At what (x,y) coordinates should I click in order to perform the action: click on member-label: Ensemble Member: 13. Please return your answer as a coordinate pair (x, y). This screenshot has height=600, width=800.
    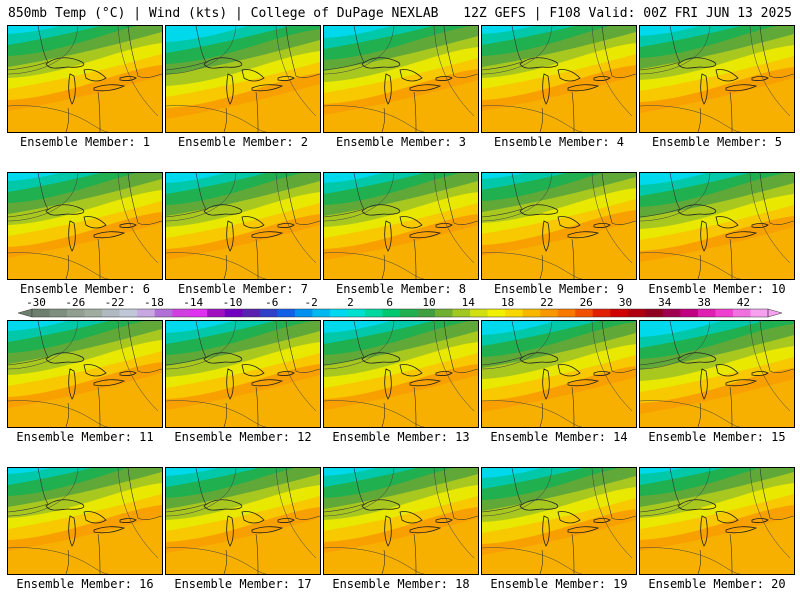
    Looking at the image, I should click on (401, 437).